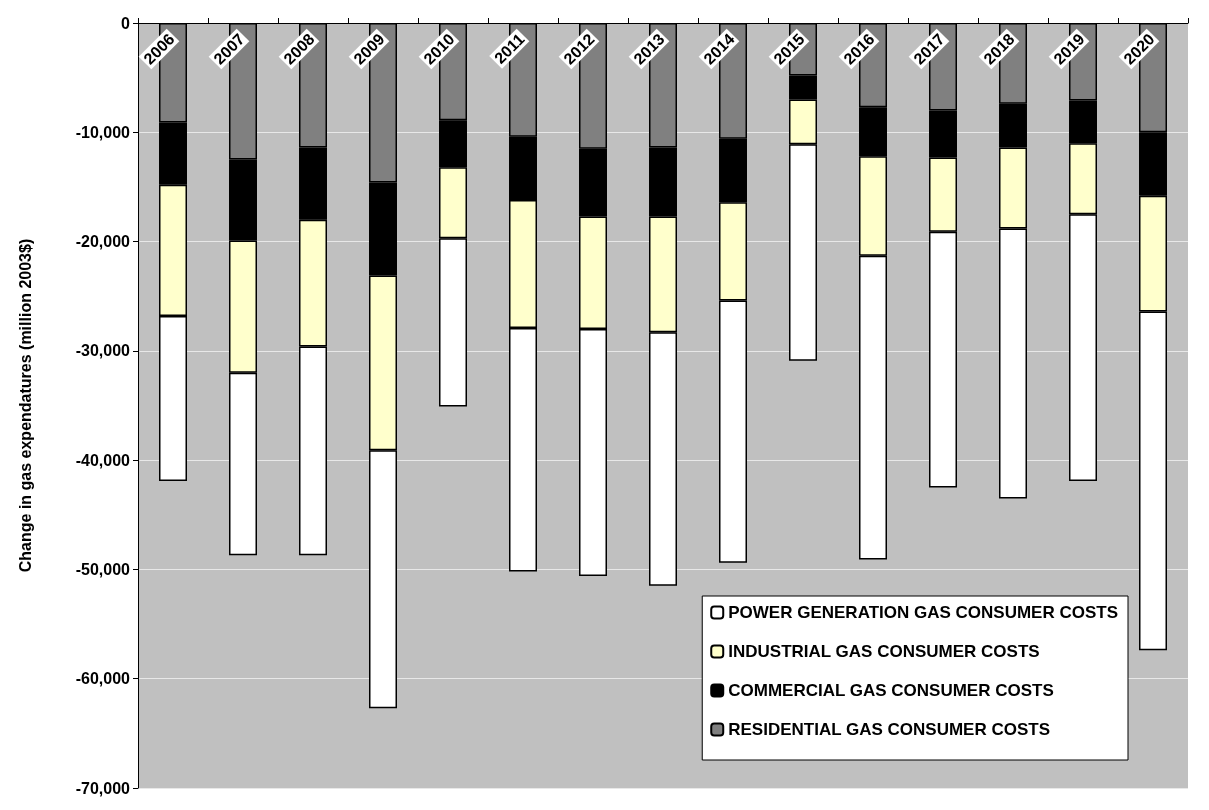 This screenshot has width=1209, height=810. I want to click on legend-label: POWER GENERATION GAS CONSUMER COSTS, so click(923, 612).